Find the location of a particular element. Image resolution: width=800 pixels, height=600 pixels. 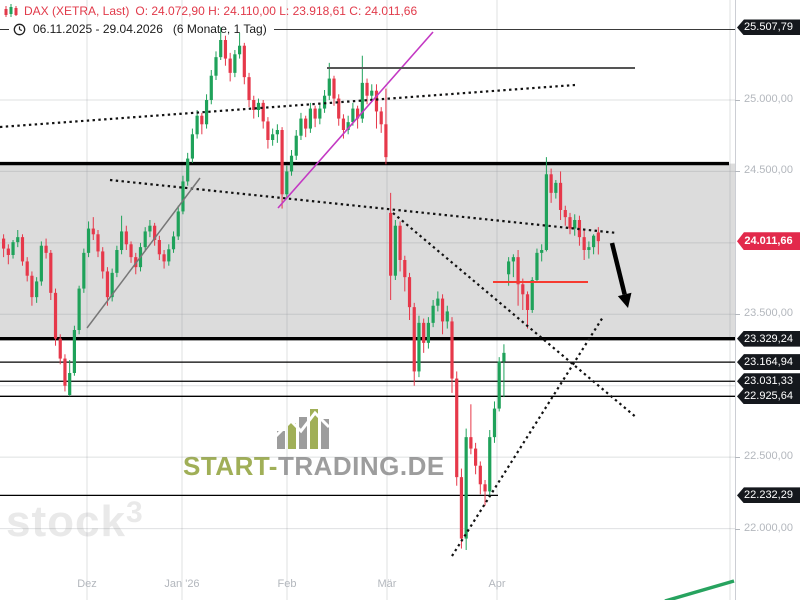

date-range: 06.11.2025 - 29.04.2026 is located at coordinates (98, 29).